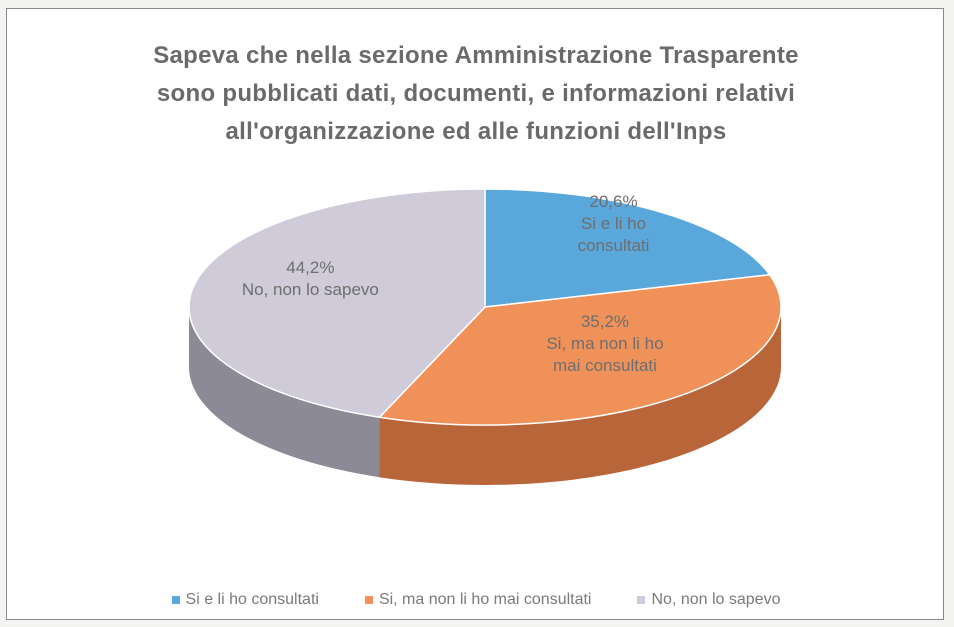 The image size is (954, 627). Describe the element at coordinates (641, 600) in the screenshot. I see `legend-swatch-no-sapevo` at that location.